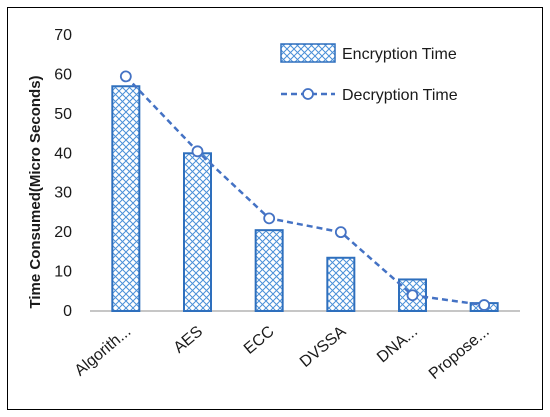 This screenshot has height=417, width=550. What do you see at coordinates (323, 347) in the screenshot?
I see `x-tick-label: DVSSA` at bounding box center [323, 347].